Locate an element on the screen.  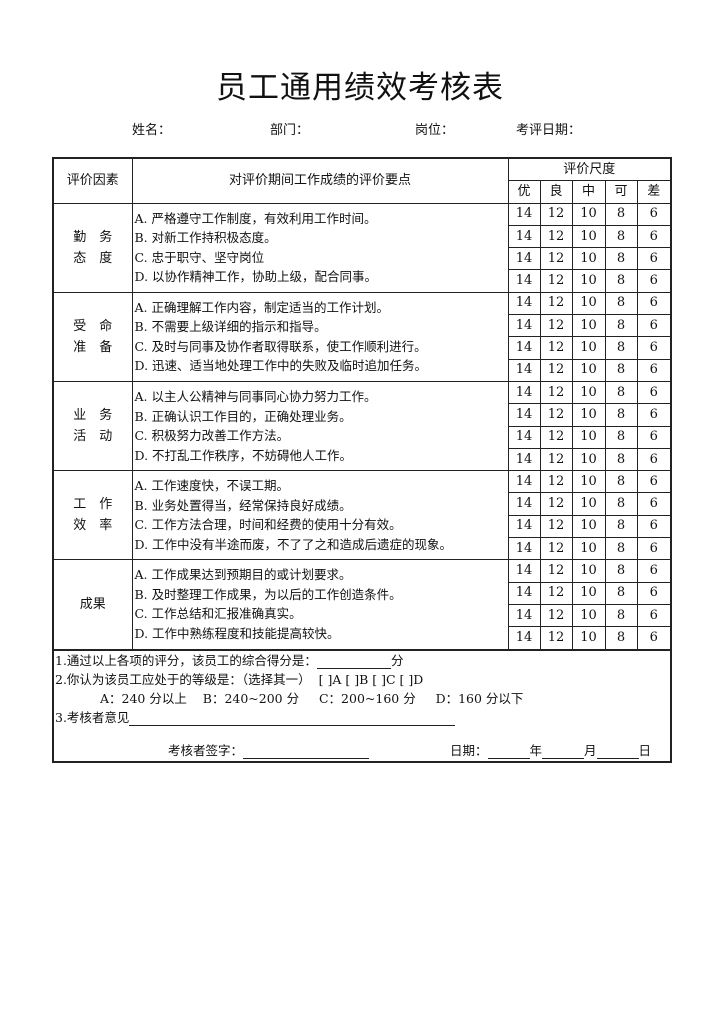
reviewer-opinion-field is located at coordinates (292, 718).